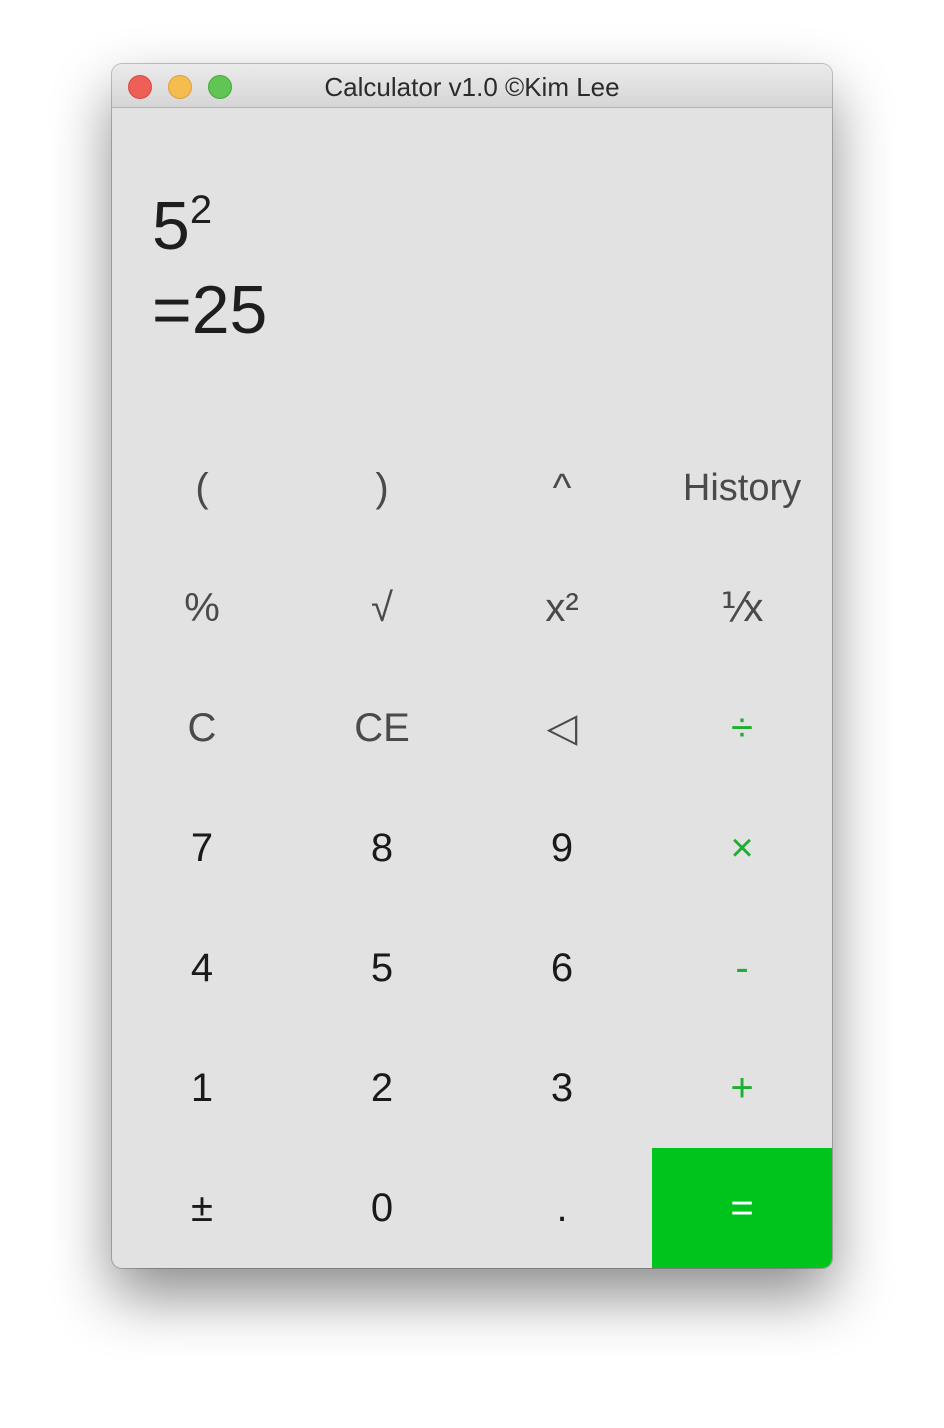  I want to click on percent-button: %, so click(202, 607).